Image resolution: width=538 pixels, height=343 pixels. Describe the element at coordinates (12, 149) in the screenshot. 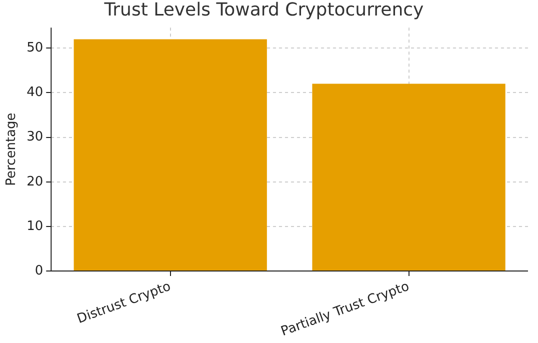

I see `y-axis-title: Percentage` at that location.